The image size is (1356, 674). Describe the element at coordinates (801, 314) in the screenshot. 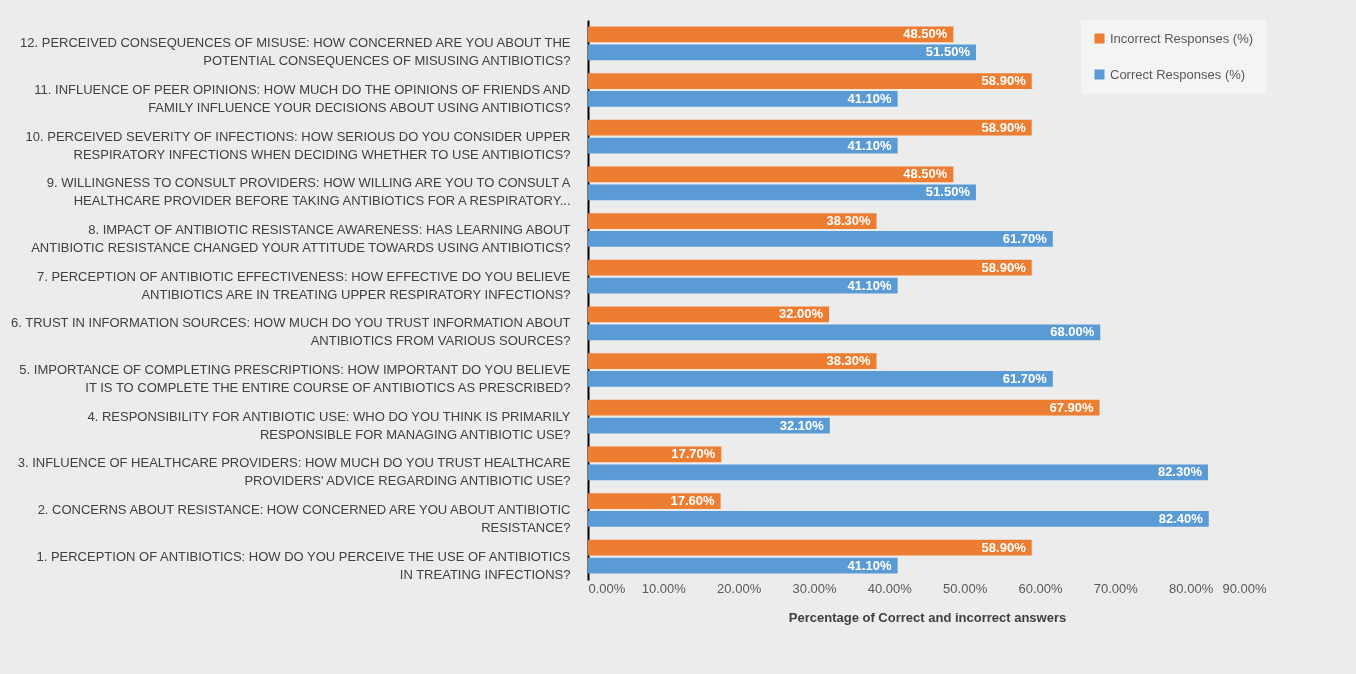

I see `data-label: 32.00%` at that location.